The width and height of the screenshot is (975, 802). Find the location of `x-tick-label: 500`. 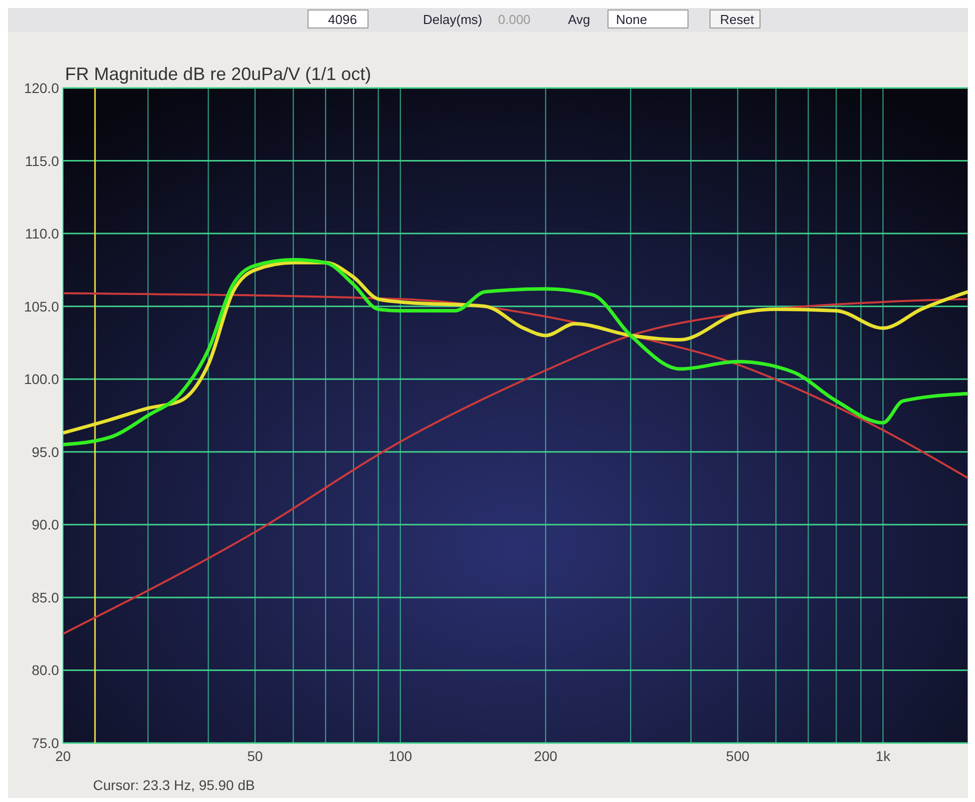

x-tick-label: 500 is located at coordinates (738, 756).